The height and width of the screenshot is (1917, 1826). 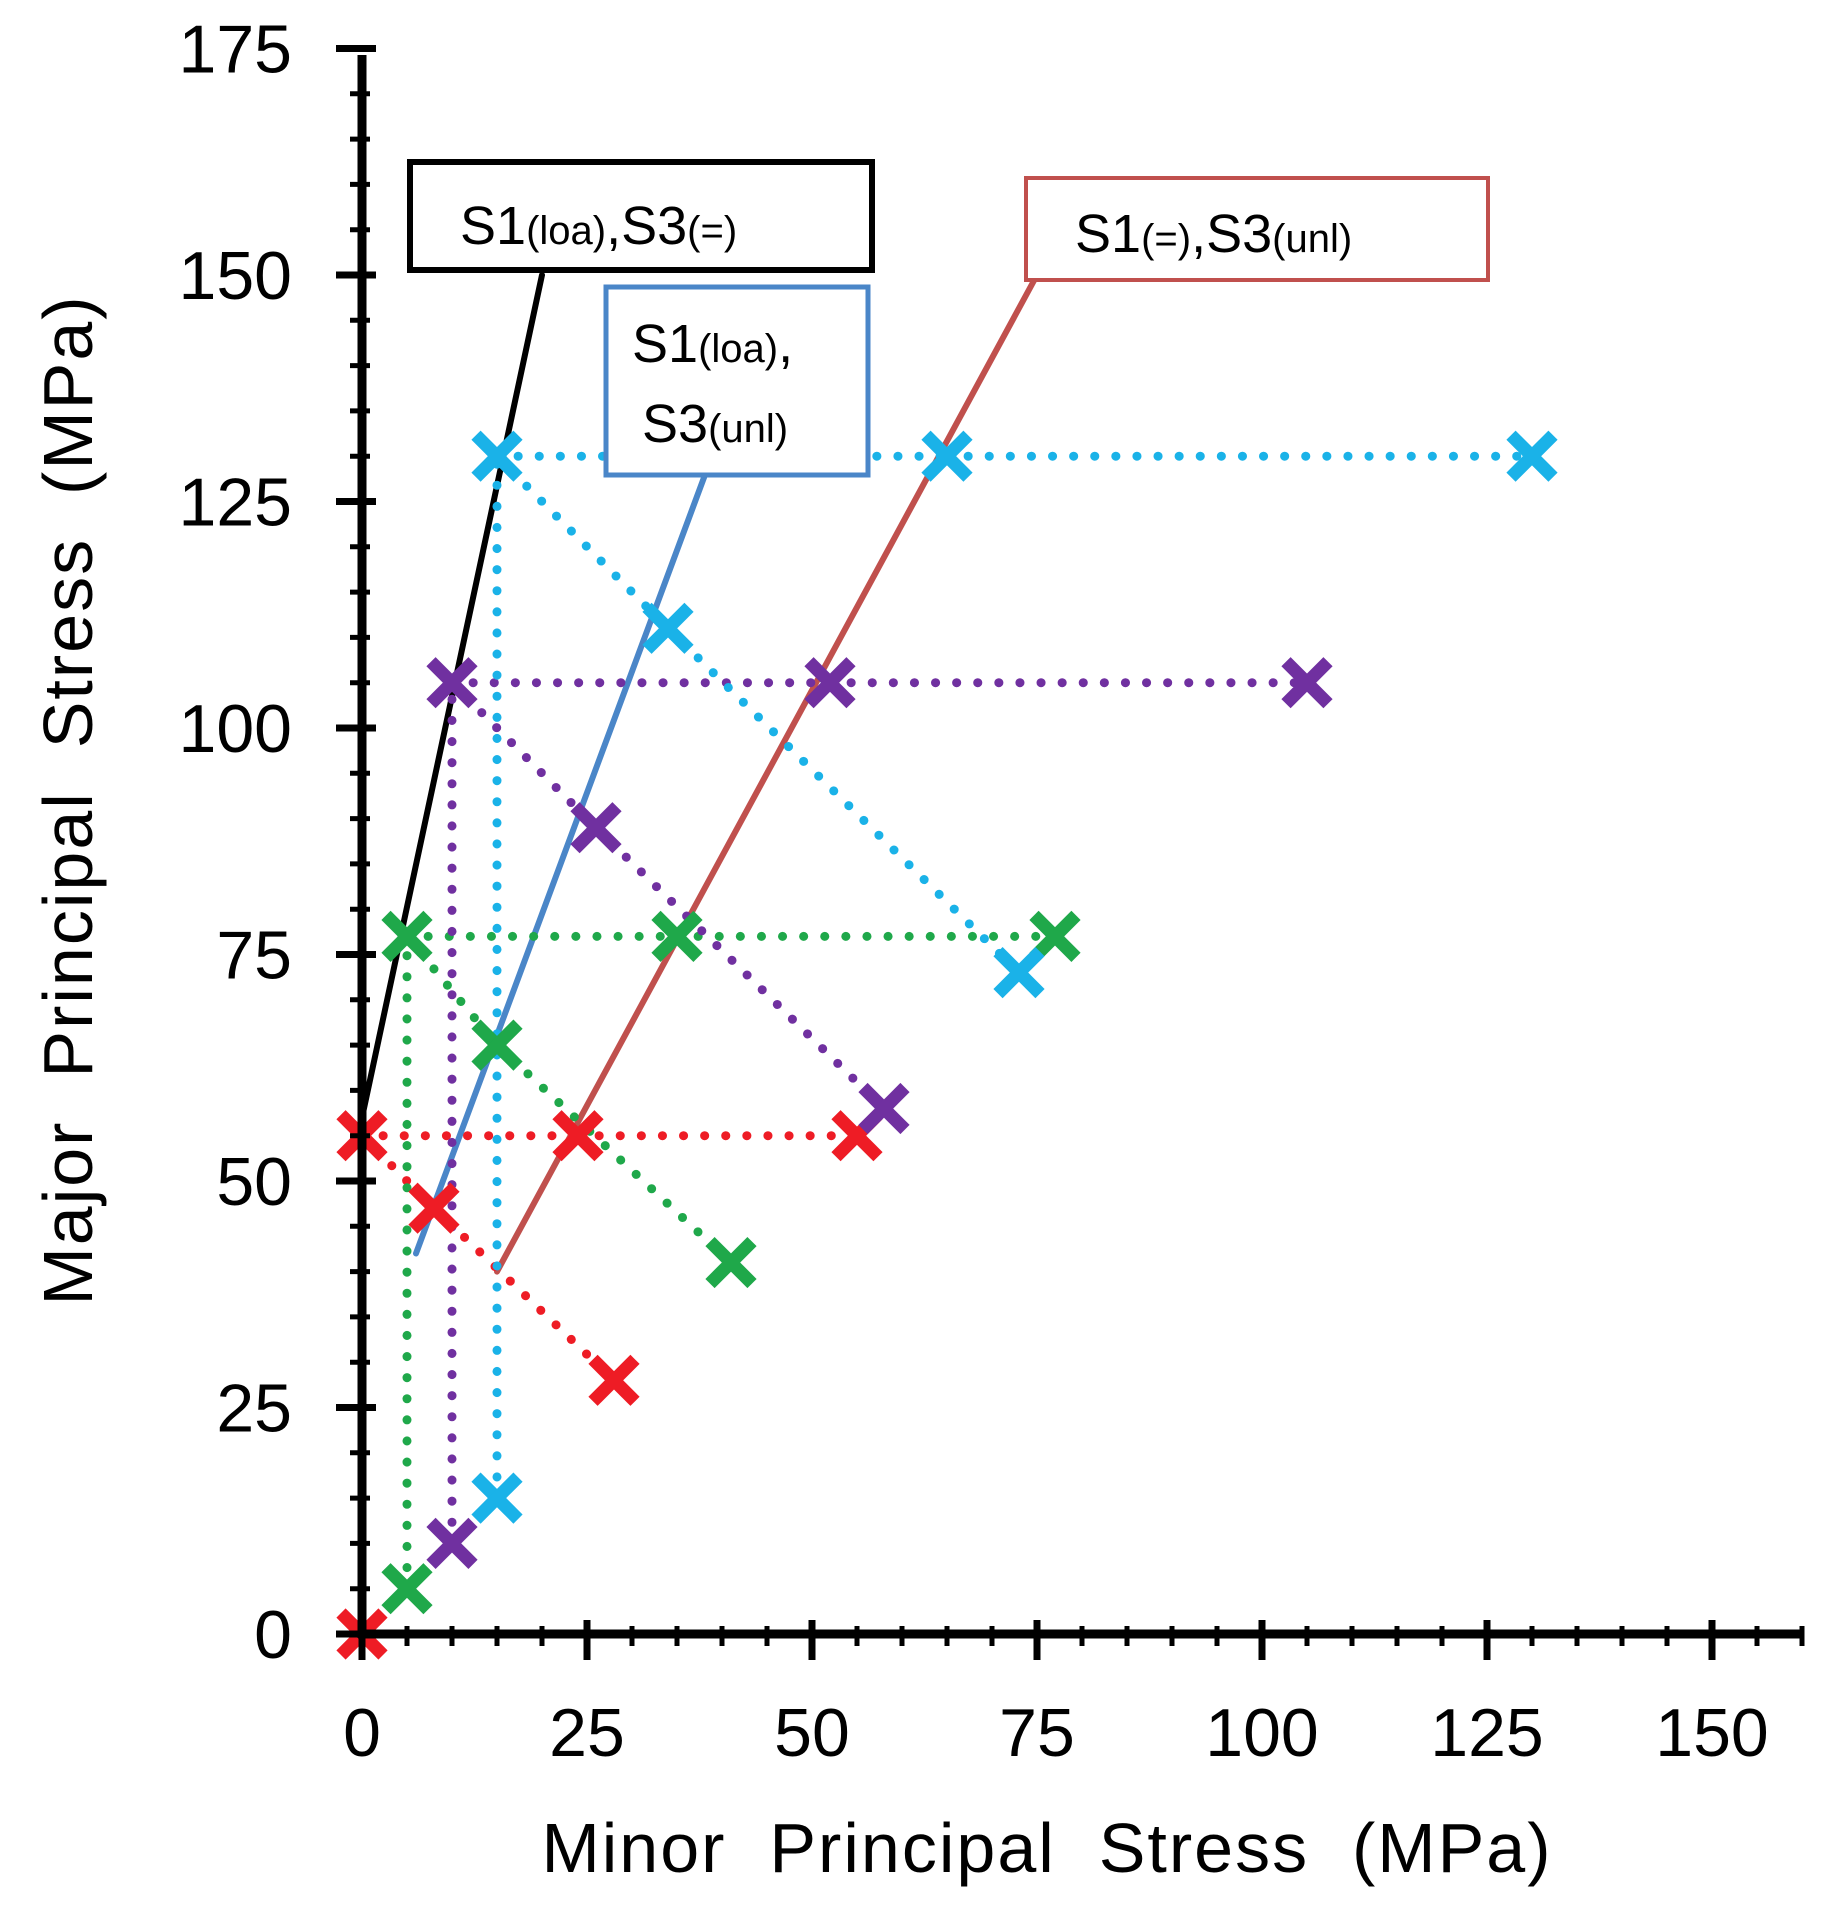 I want to click on svg-text: S1(loa),S3(=), so click(x=598, y=226).